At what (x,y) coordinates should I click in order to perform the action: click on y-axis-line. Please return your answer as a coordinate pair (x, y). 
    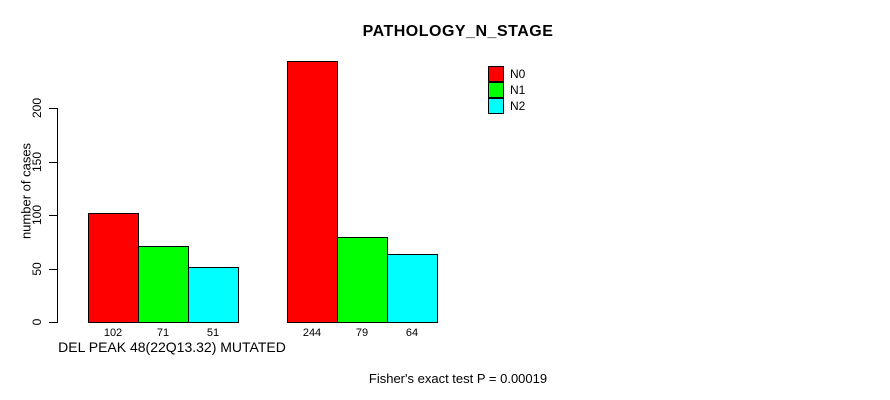
    Looking at the image, I should click on (57, 215).